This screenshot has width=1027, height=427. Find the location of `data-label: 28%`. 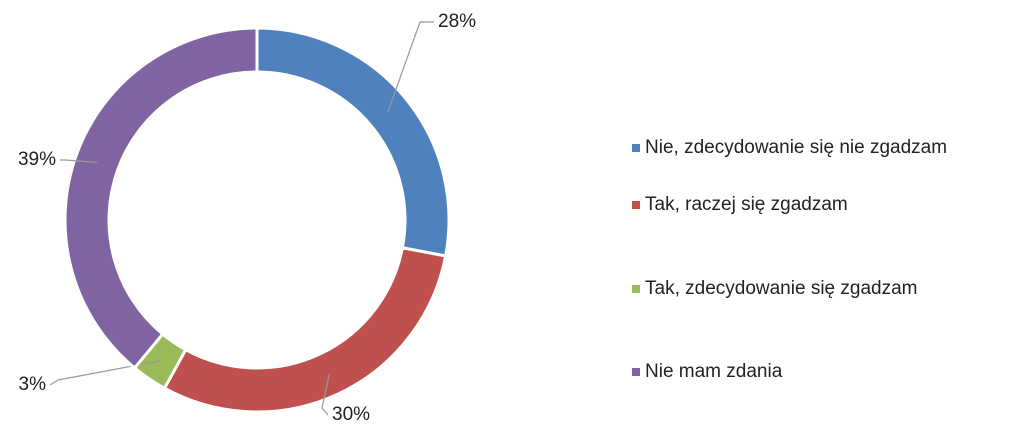

data-label: 28% is located at coordinates (457, 21).